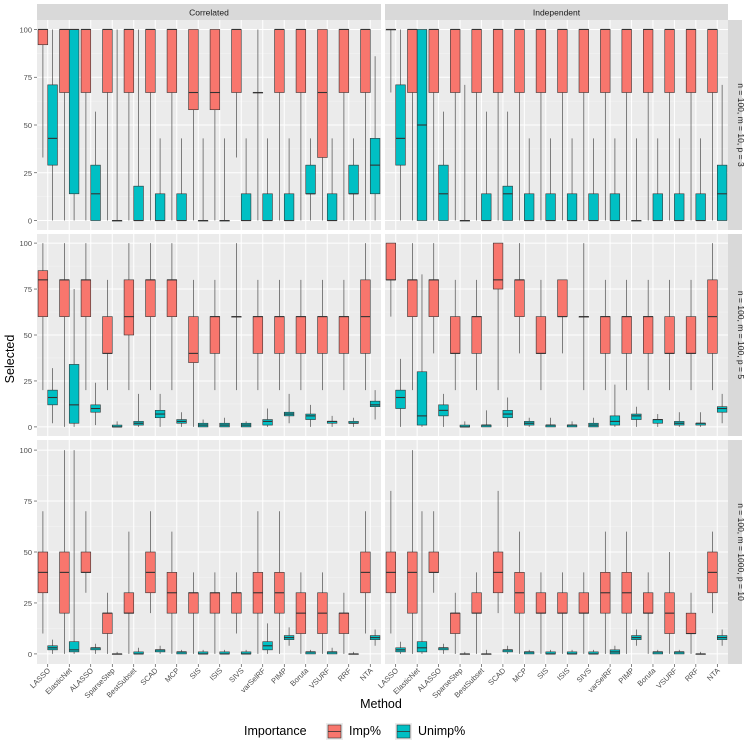  What do you see at coordinates (741, 125) in the screenshot?
I see `row-strip-label: n = 100, m = 10, p = 3` at bounding box center [741, 125].